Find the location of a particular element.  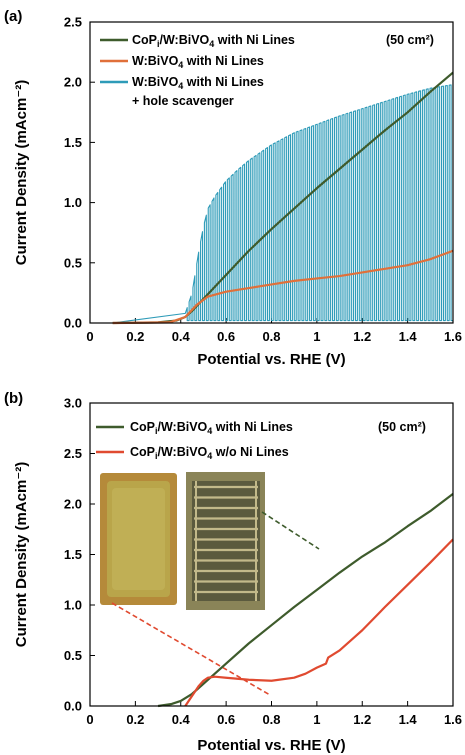

y-tick-label: 3.0 is located at coordinates (73, 403).